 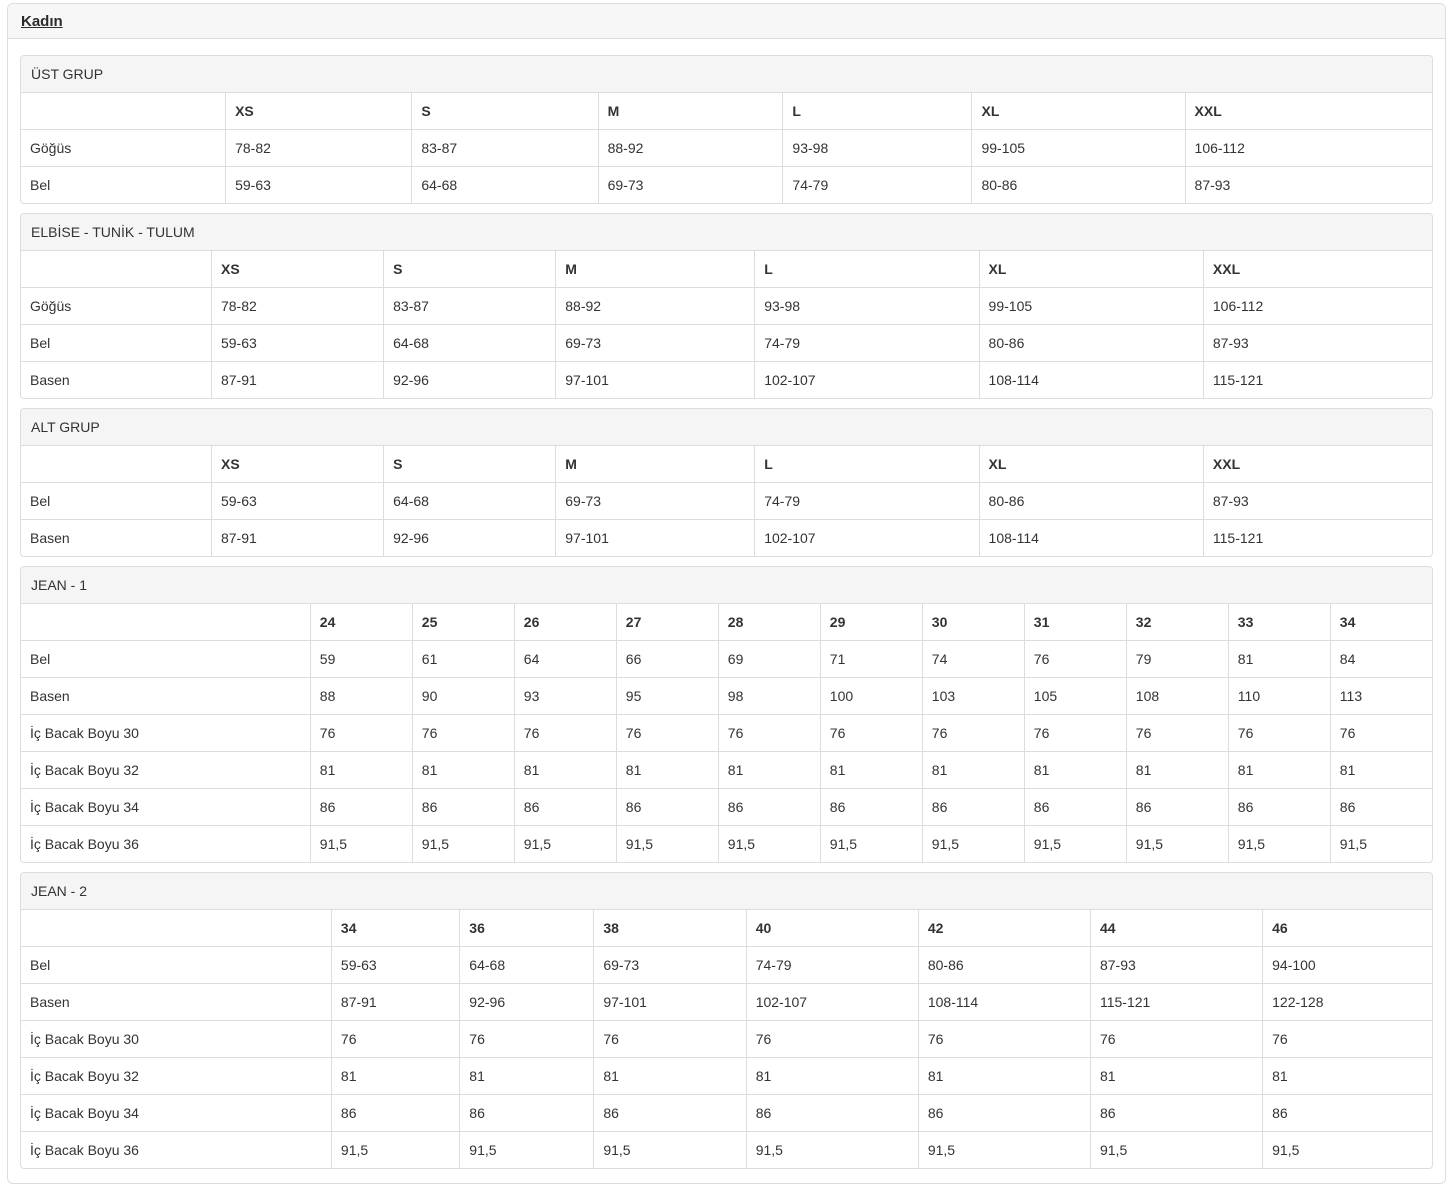 I want to click on size-table-heading: JEAN - 2, so click(x=726, y=891).